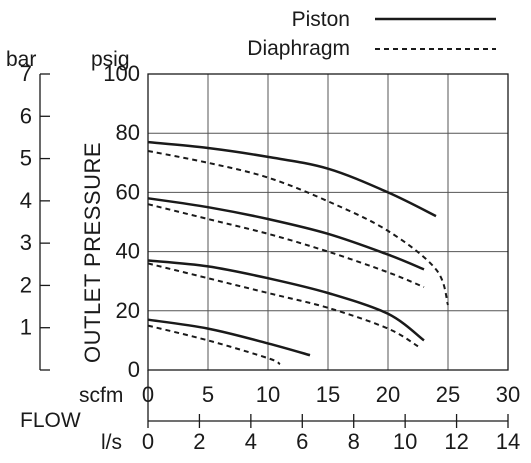  I want to click on legend-label-piston: Piston, so click(321, 19).